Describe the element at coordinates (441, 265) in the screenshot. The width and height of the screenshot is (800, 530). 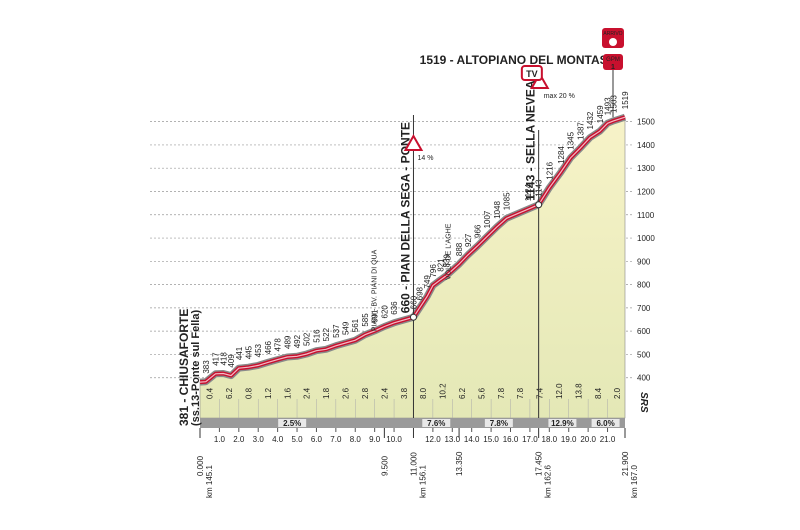
I see `altitude-label: 821` at that location.